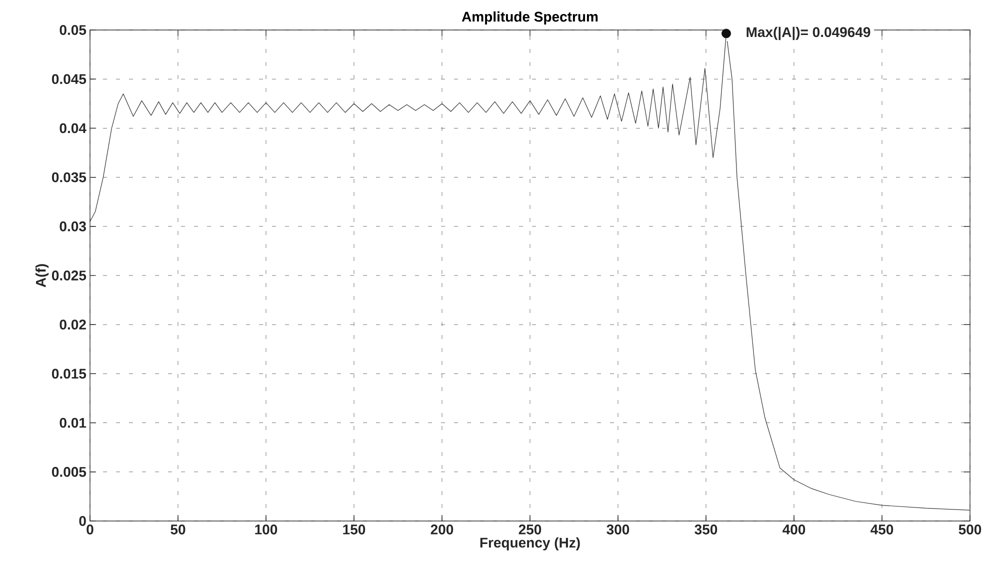 This screenshot has width=986, height=563. What do you see at coordinates (530, 543) in the screenshot?
I see `x-axis-title: Frequency (Hz)` at bounding box center [530, 543].